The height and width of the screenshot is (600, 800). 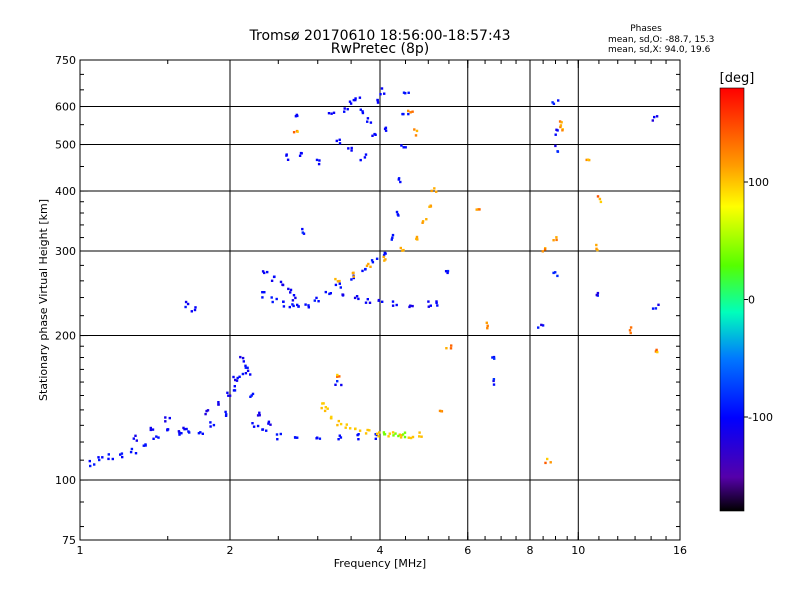 I want to click on y-tick-label: 300, so click(x=65, y=251).